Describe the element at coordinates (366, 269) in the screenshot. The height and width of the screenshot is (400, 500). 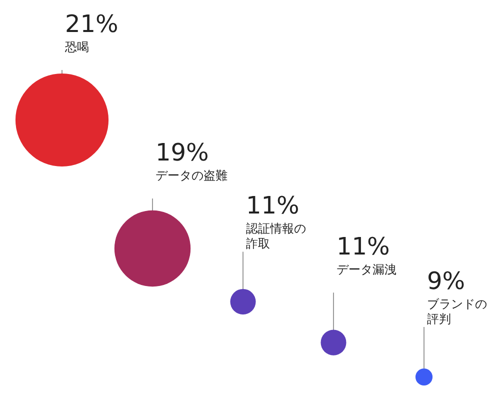
I see `category-label: データ漏洩` at that location.